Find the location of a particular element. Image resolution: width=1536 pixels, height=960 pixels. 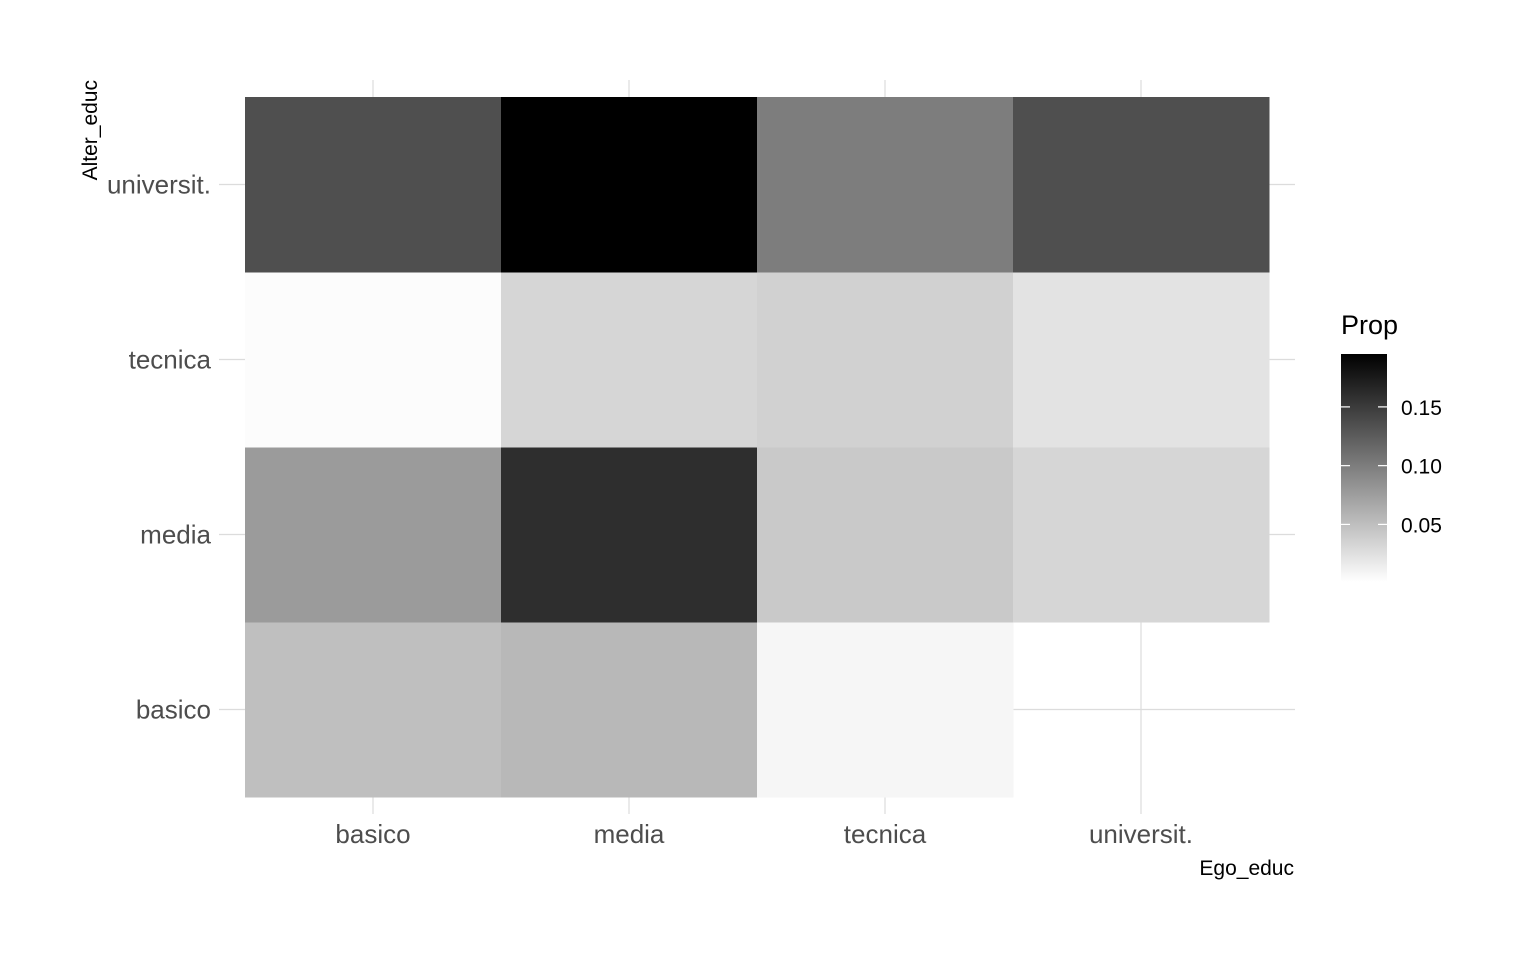

legend-title: Prop is located at coordinates (1369, 325).